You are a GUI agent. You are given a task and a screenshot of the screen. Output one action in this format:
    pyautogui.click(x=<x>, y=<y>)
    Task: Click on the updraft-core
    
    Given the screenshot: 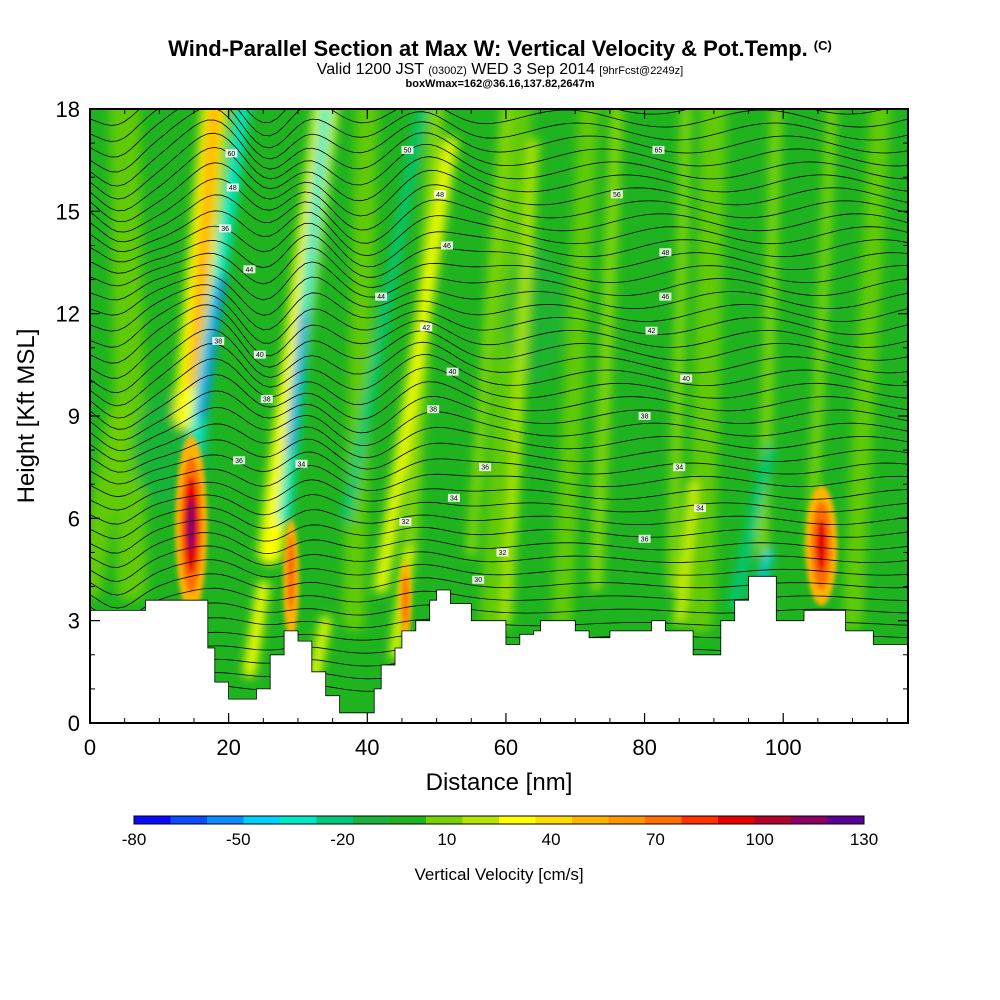 What is the action you would take?
    pyautogui.click(x=821, y=545)
    